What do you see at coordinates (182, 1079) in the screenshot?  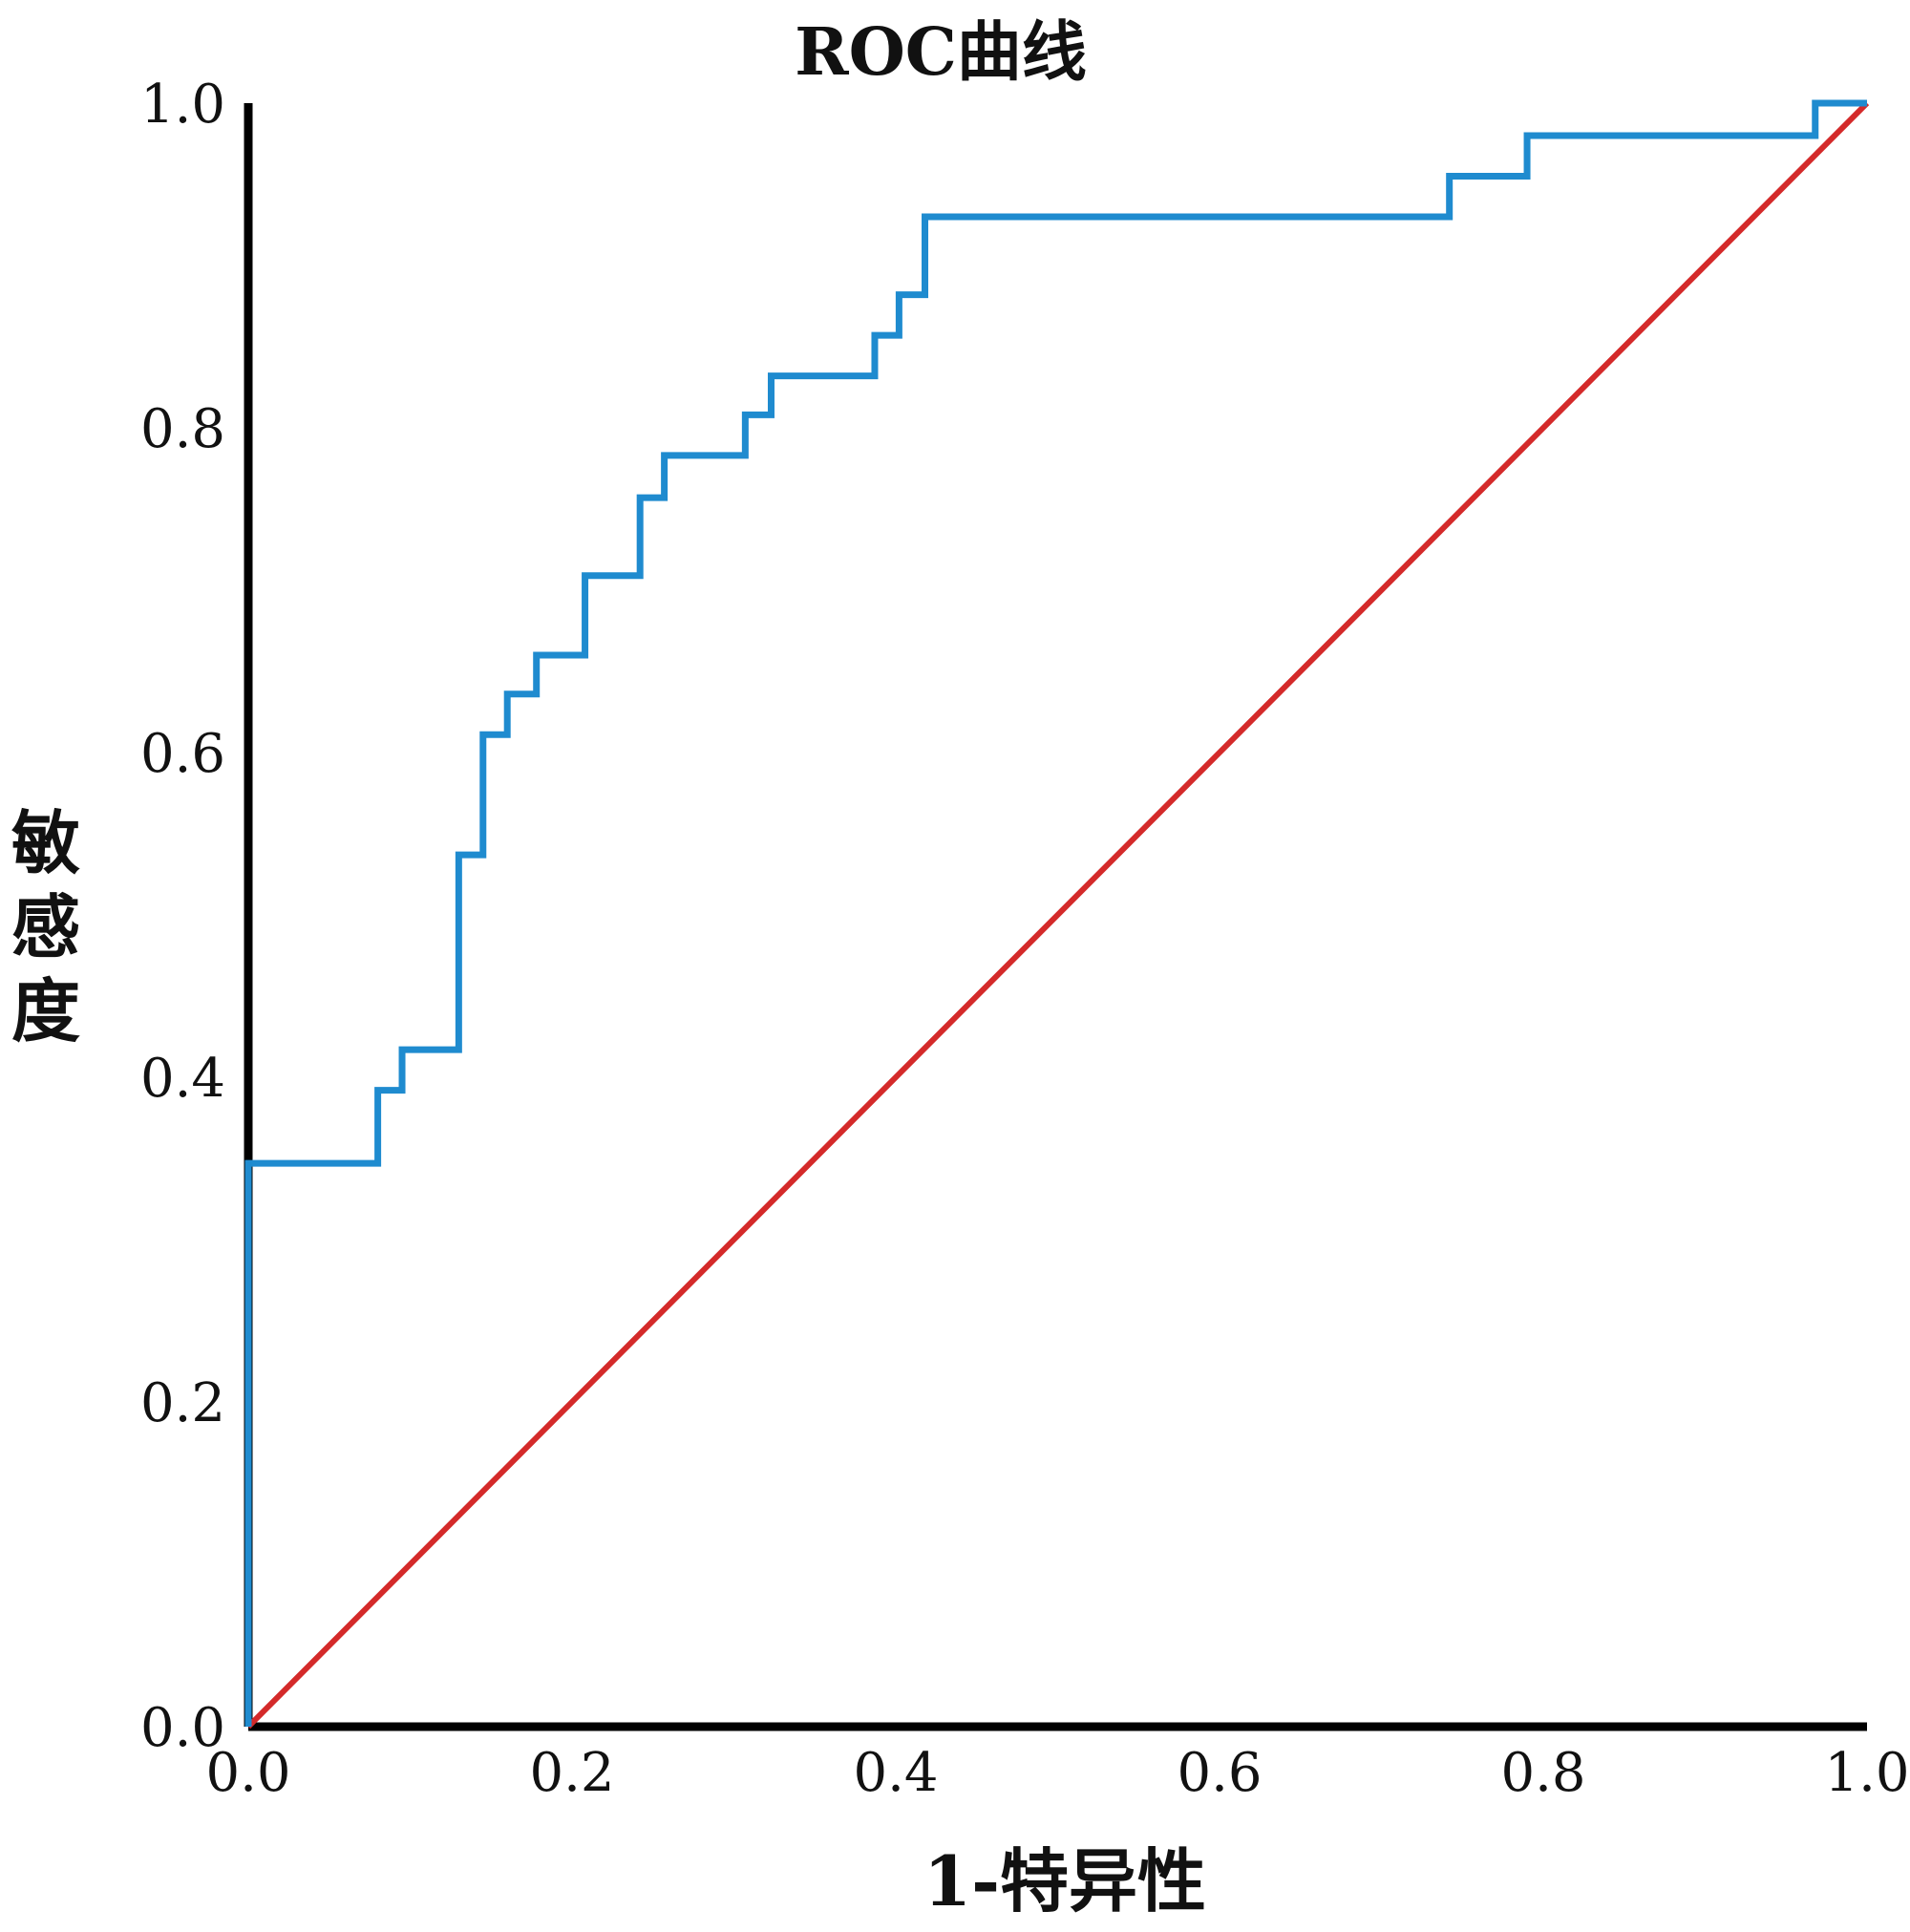 I see `y-tick-label: 0.4` at bounding box center [182, 1079].